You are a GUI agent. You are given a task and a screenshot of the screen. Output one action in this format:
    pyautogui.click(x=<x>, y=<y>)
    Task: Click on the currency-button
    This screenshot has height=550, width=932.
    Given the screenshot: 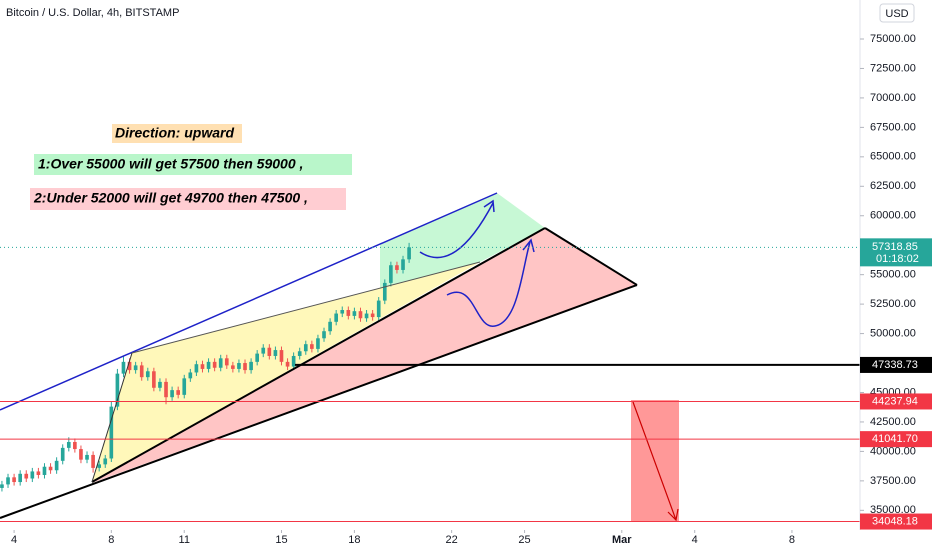 What is the action you would take?
    pyautogui.click(x=897, y=13)
    